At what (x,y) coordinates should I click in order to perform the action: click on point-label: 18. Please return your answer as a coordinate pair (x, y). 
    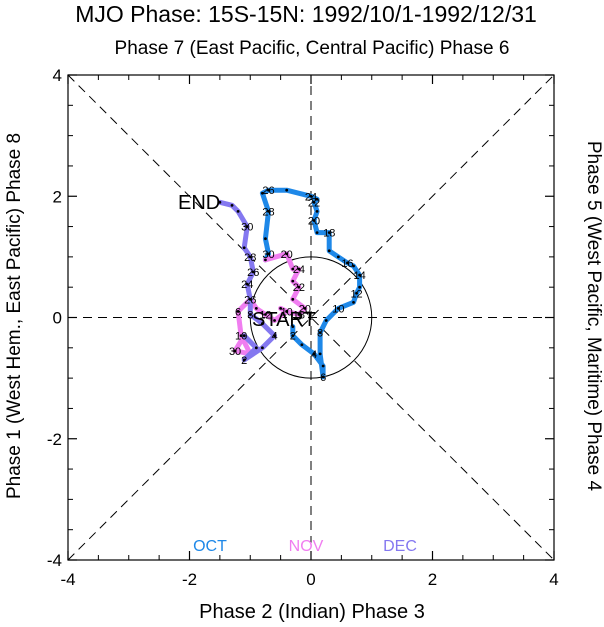
    Looking at the image, I should click on (329, 234).